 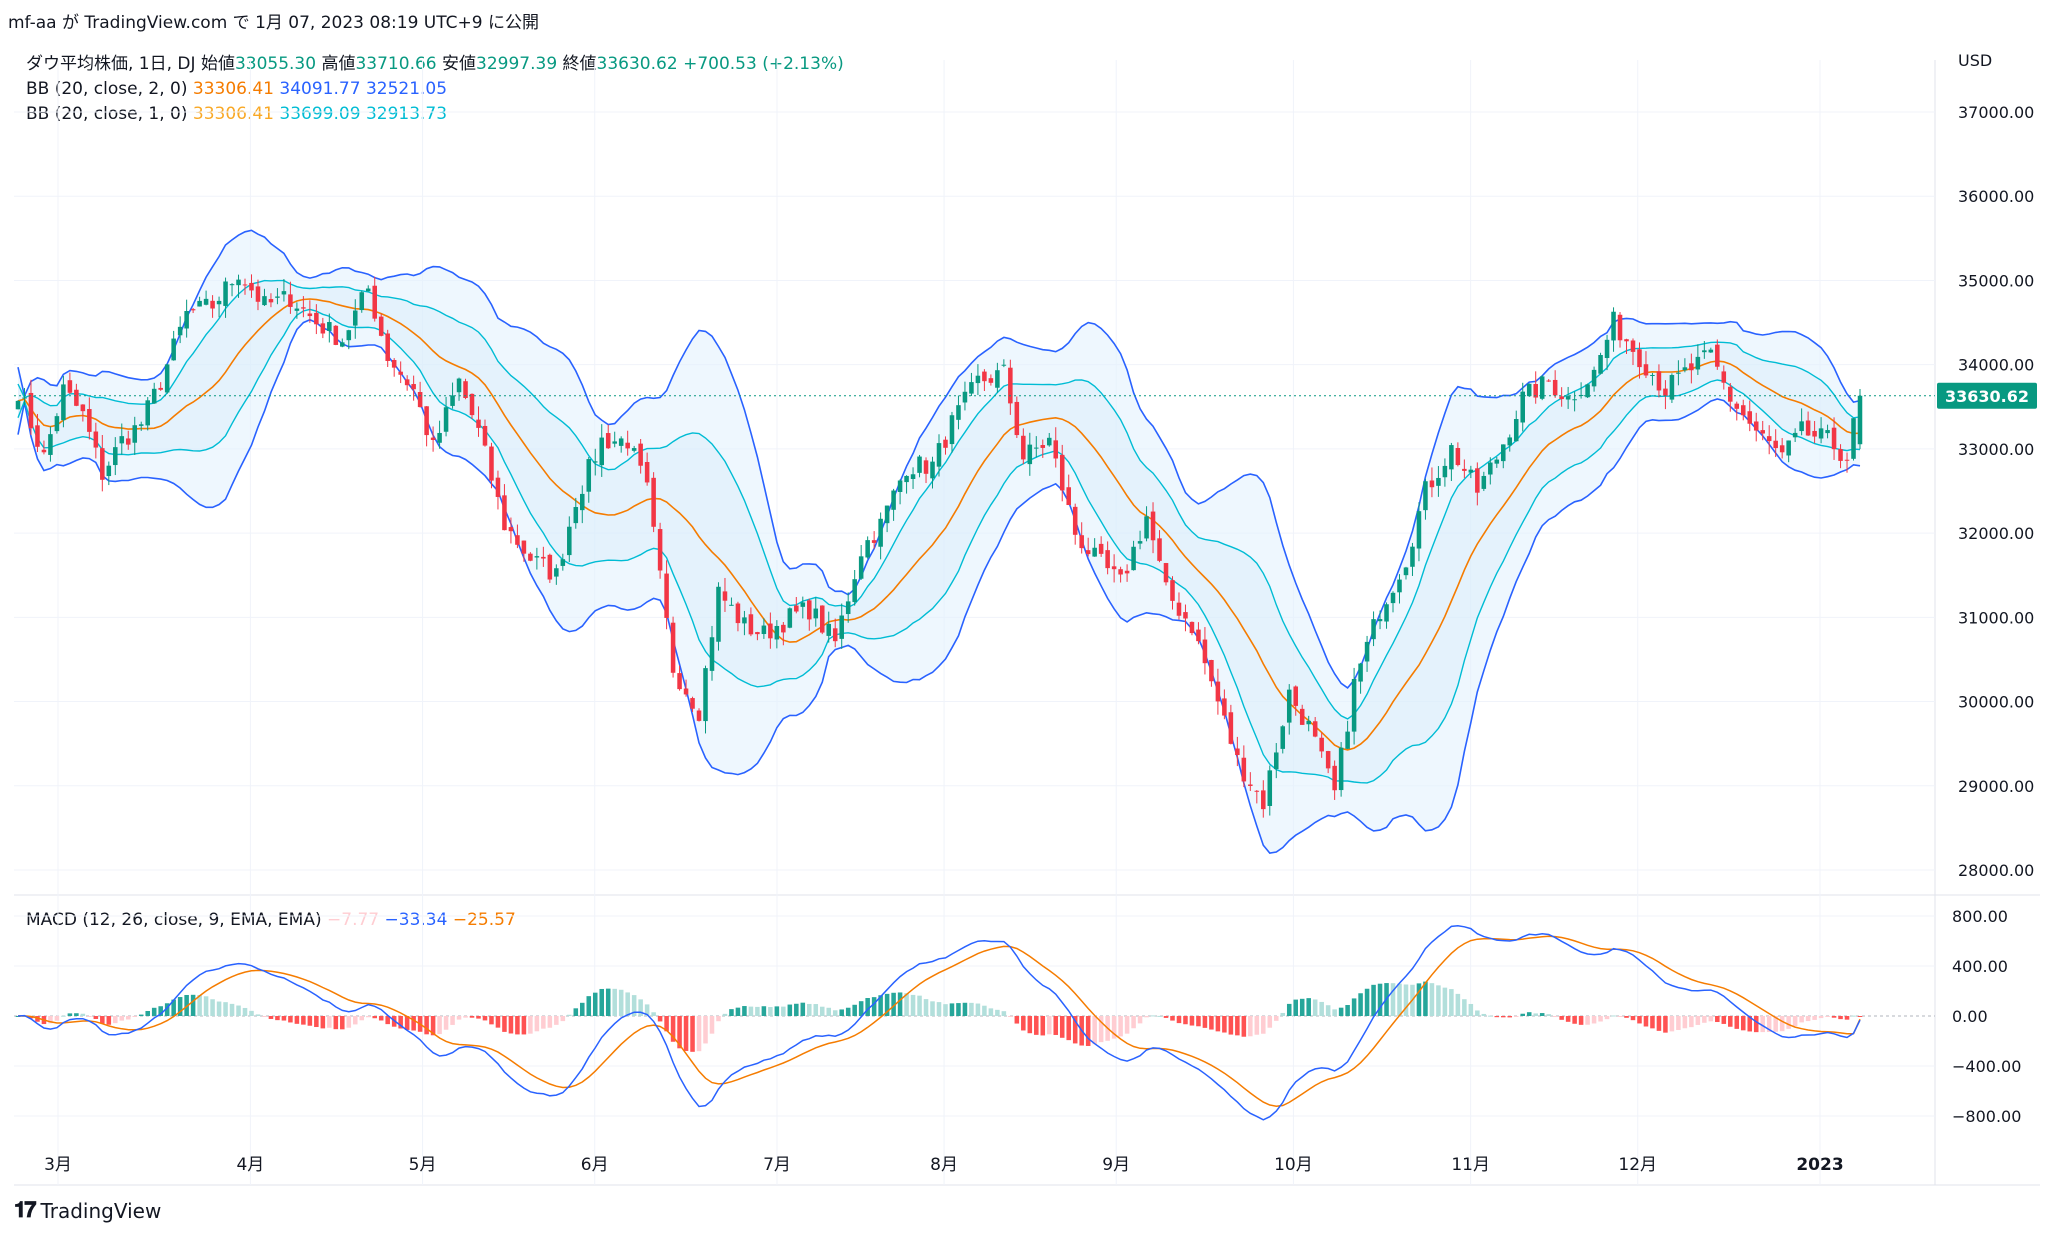 What do you see at coordinates (87, 1210) in the screenshot?
I see `brand-logo: 𝟏𝟕 TradingView` at bounding box center [87, 1210].